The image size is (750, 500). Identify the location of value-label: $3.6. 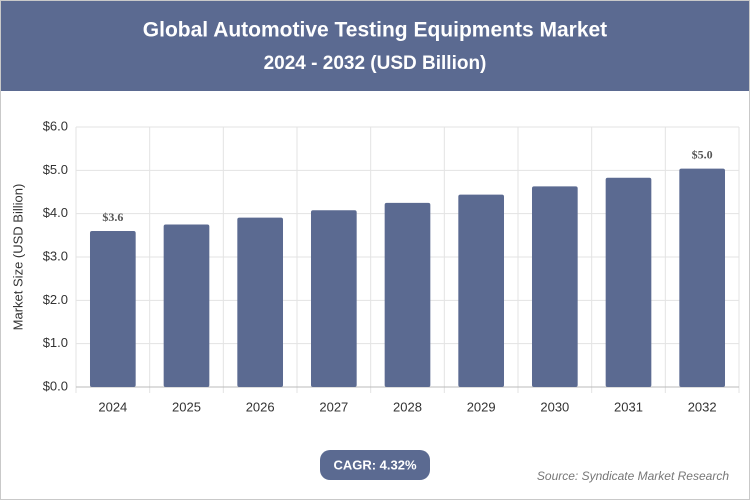
(112, 217).